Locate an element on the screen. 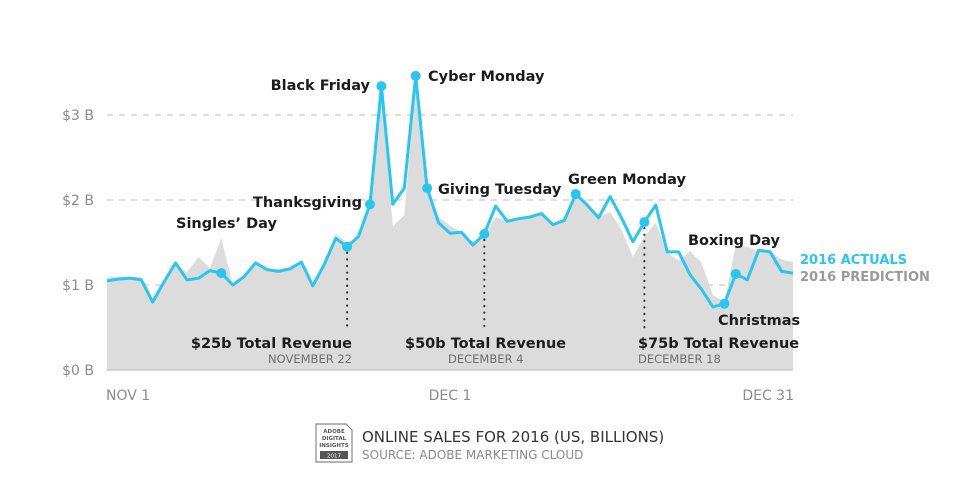 The width and height of the screenshot is (975, 504). annotation-black-friday: Black Friday is located at coordinates (321, 86).